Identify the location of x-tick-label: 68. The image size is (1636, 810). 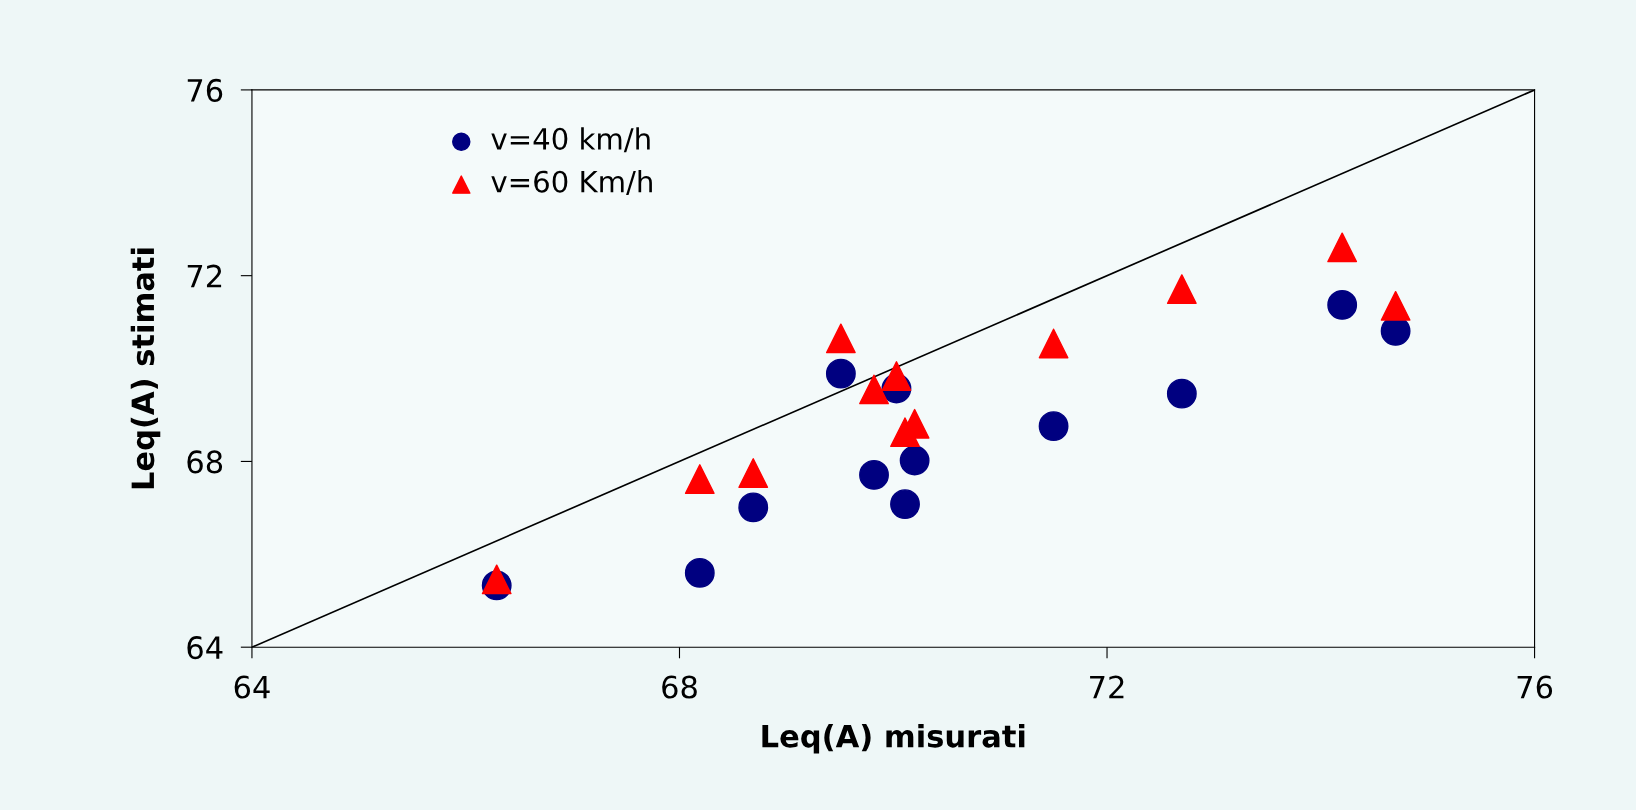
(679, 687).